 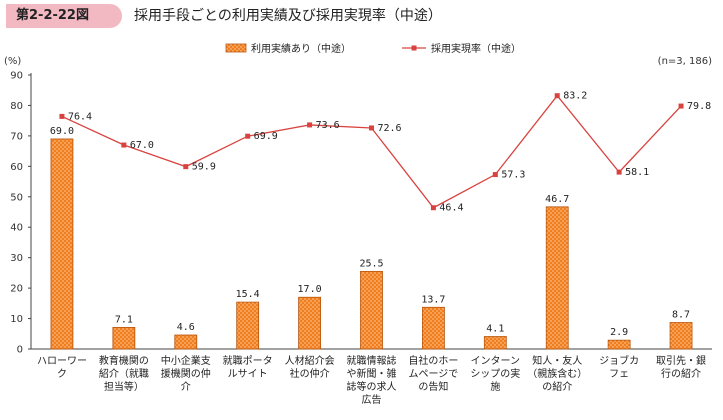 I want to click on category-label: 自社のホームページでの告知, so click(x=433, y=373).